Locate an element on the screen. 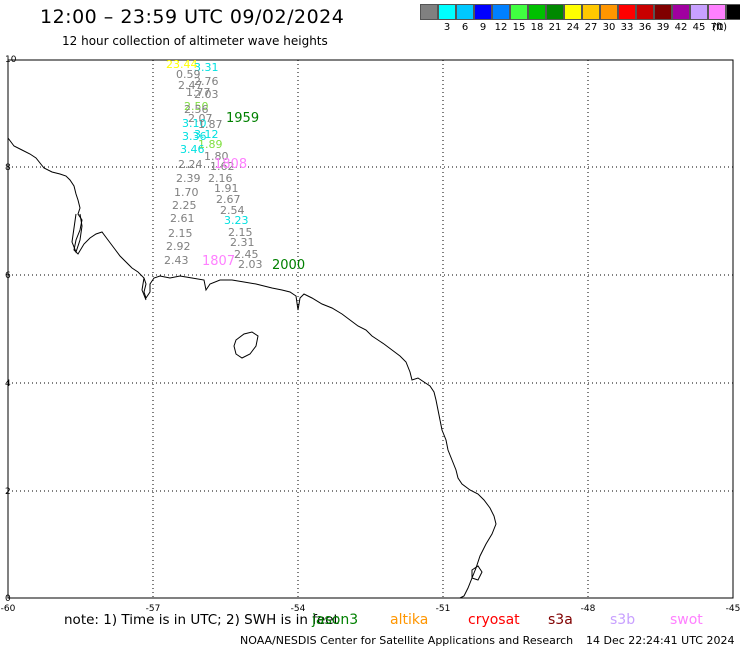 The image size is (740, 650). x-tick-label: -57 is located at coordinates (153, 609).